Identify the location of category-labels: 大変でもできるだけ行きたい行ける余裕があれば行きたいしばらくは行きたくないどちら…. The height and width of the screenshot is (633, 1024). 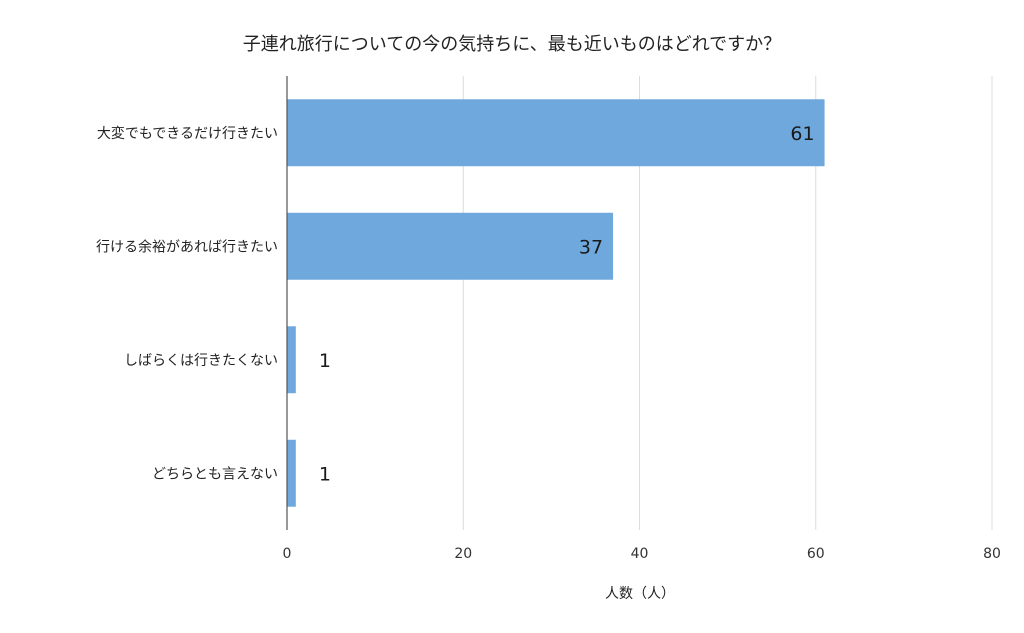
(187, 304).